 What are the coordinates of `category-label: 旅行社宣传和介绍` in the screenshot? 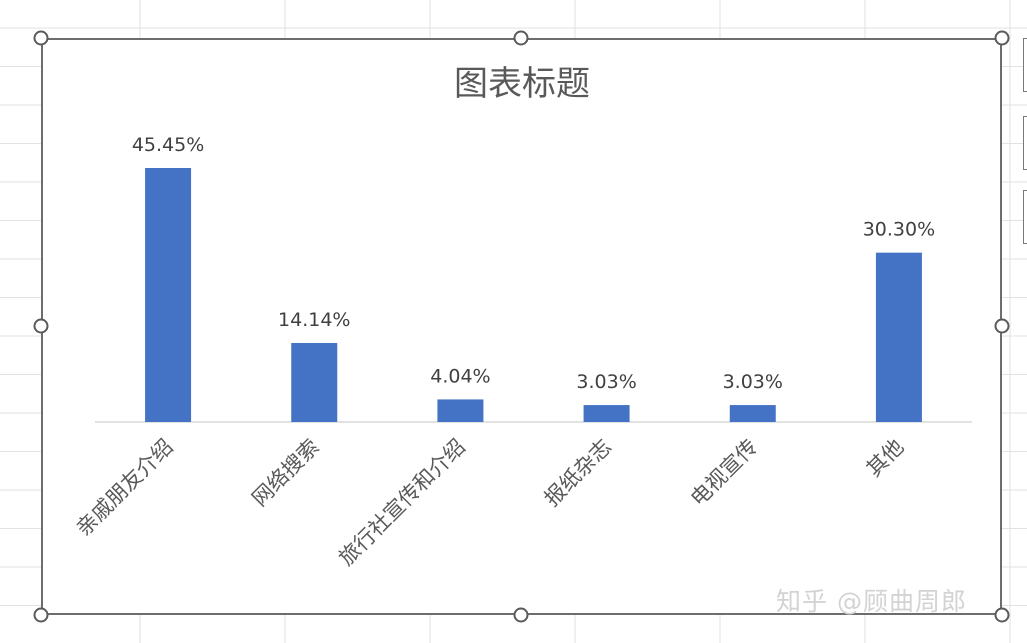 It's located at (402, 503).